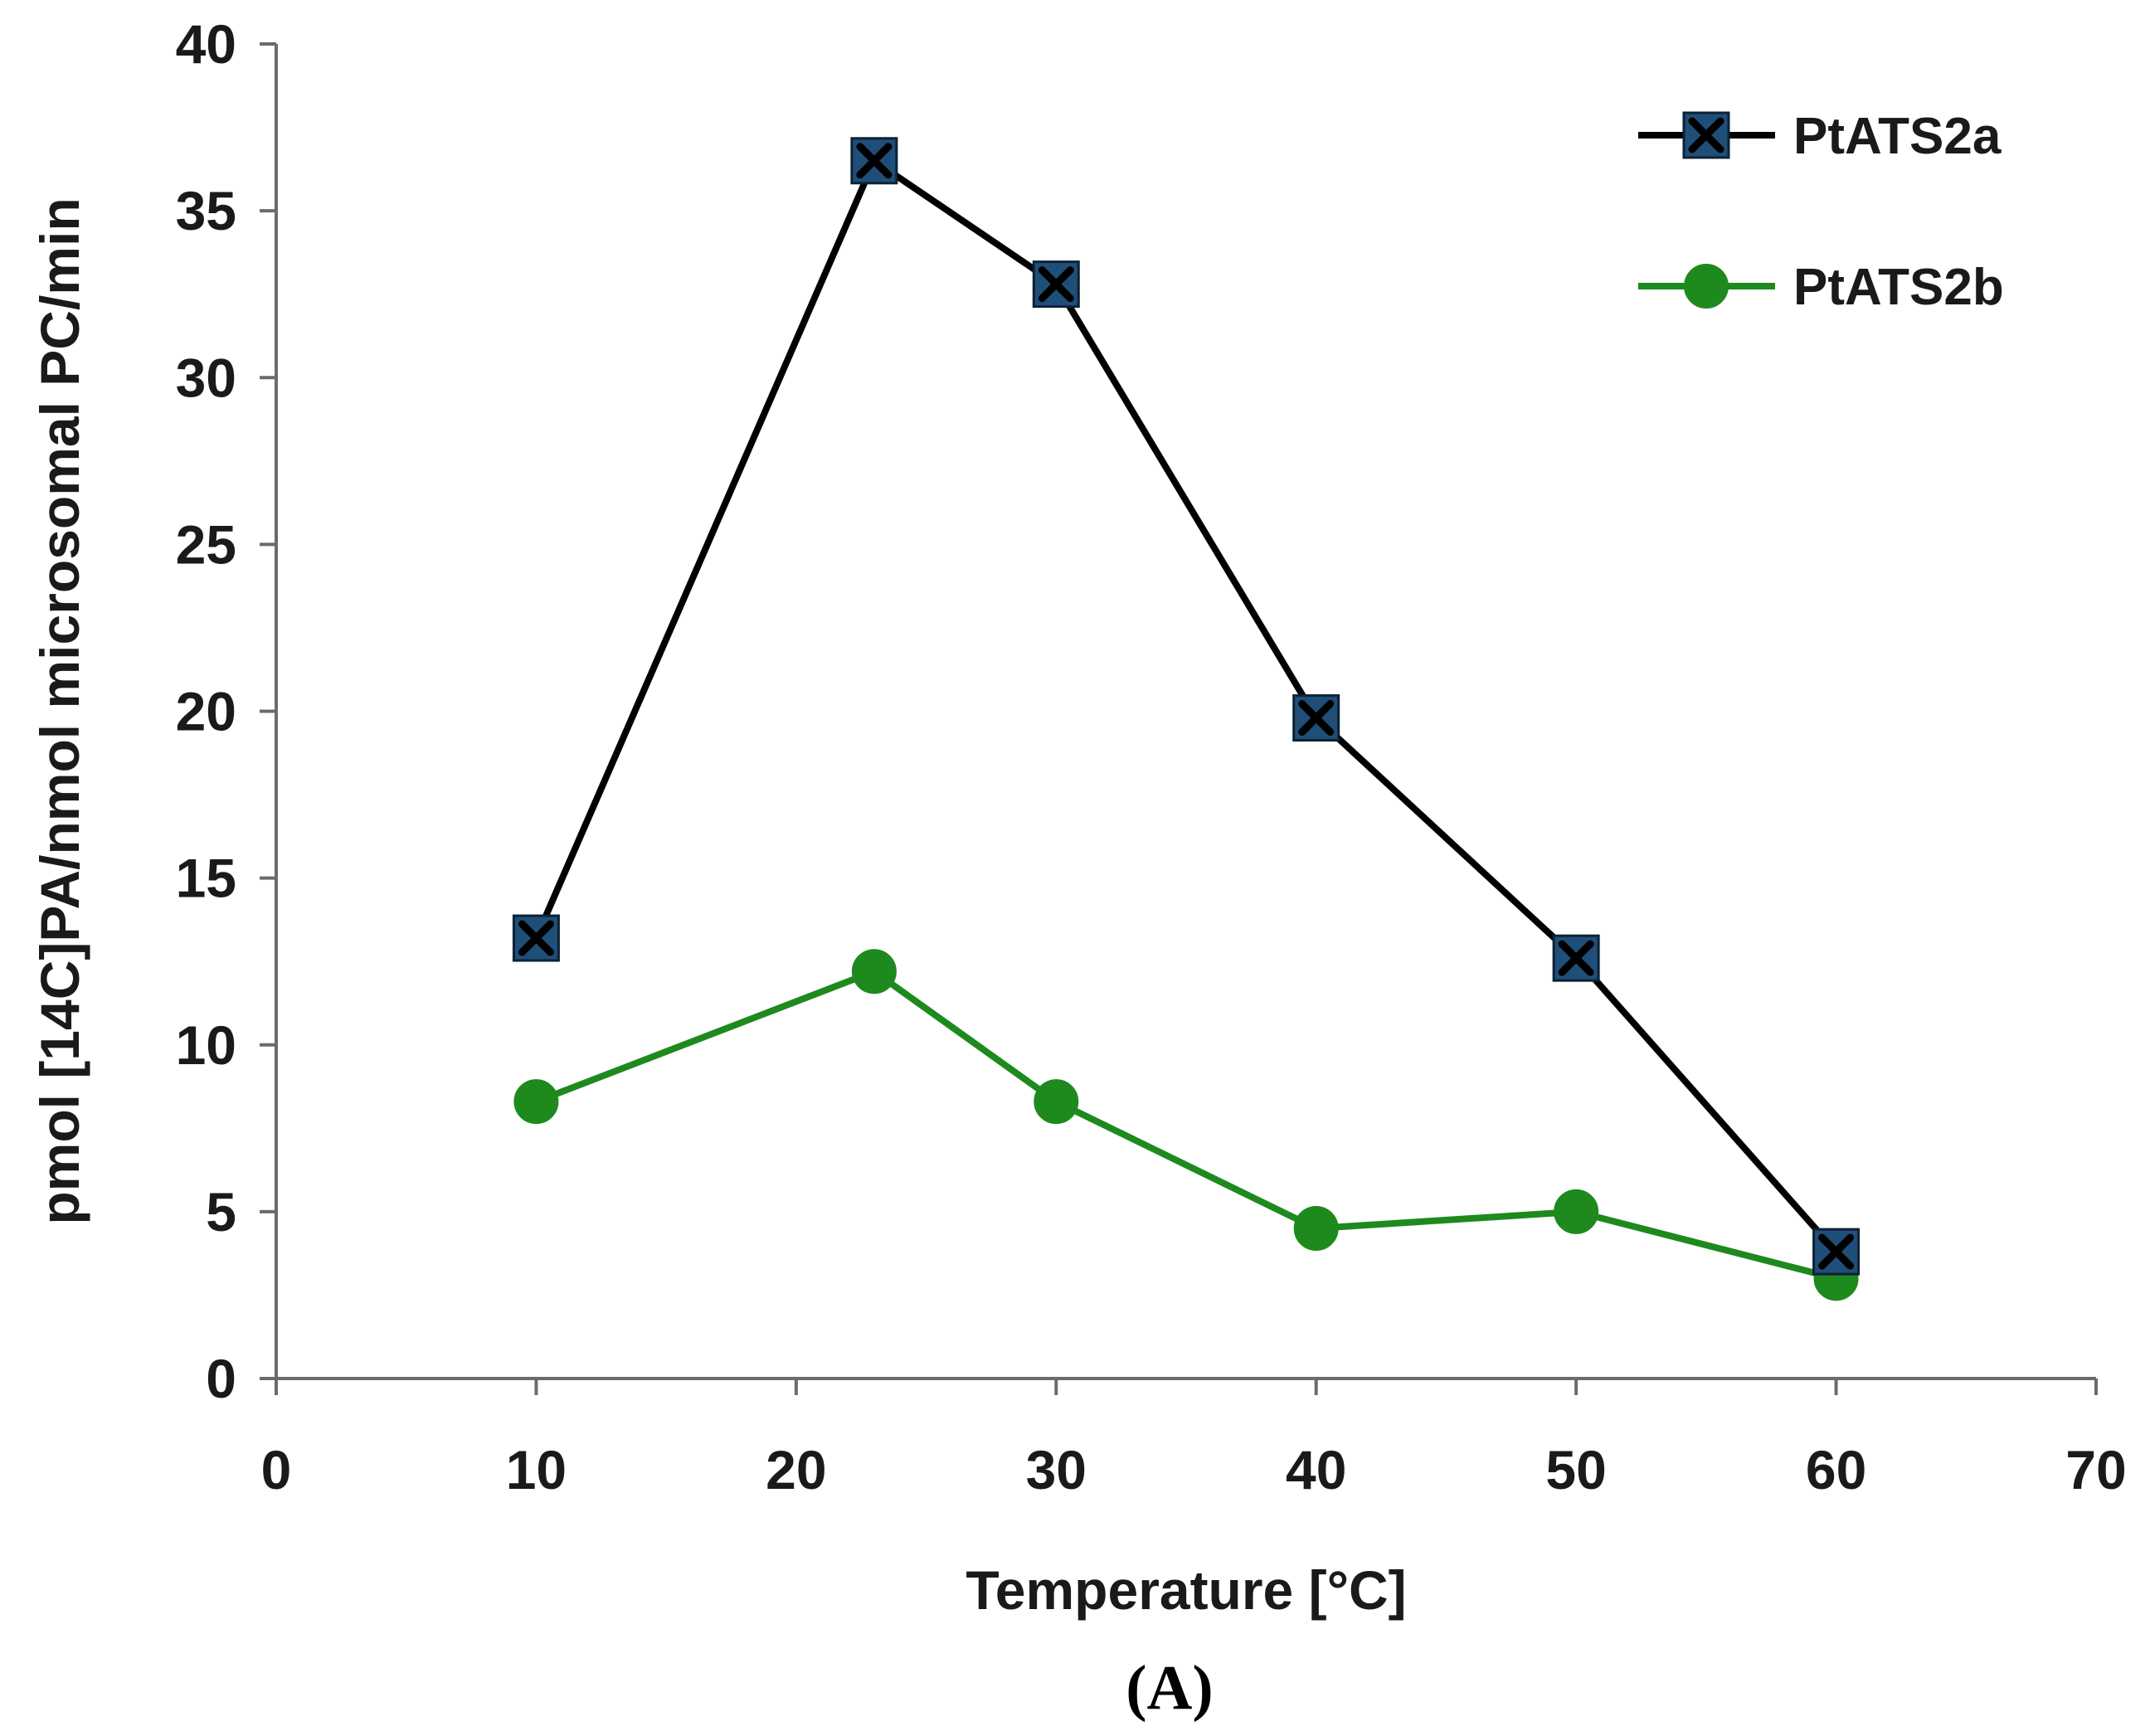  Describe the element at coordinates (1897, 136) in the screenshot. I see `legend-label: PtATS2a` at that location.